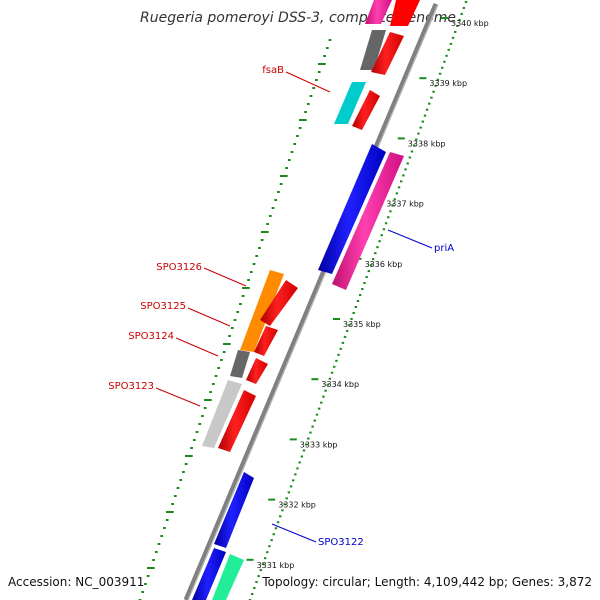 This screenshot has height=600, width=600. Describe the element at coordinates (276, 565) in the screenshot. I see `tick-label: 3331 kbp` at that location.